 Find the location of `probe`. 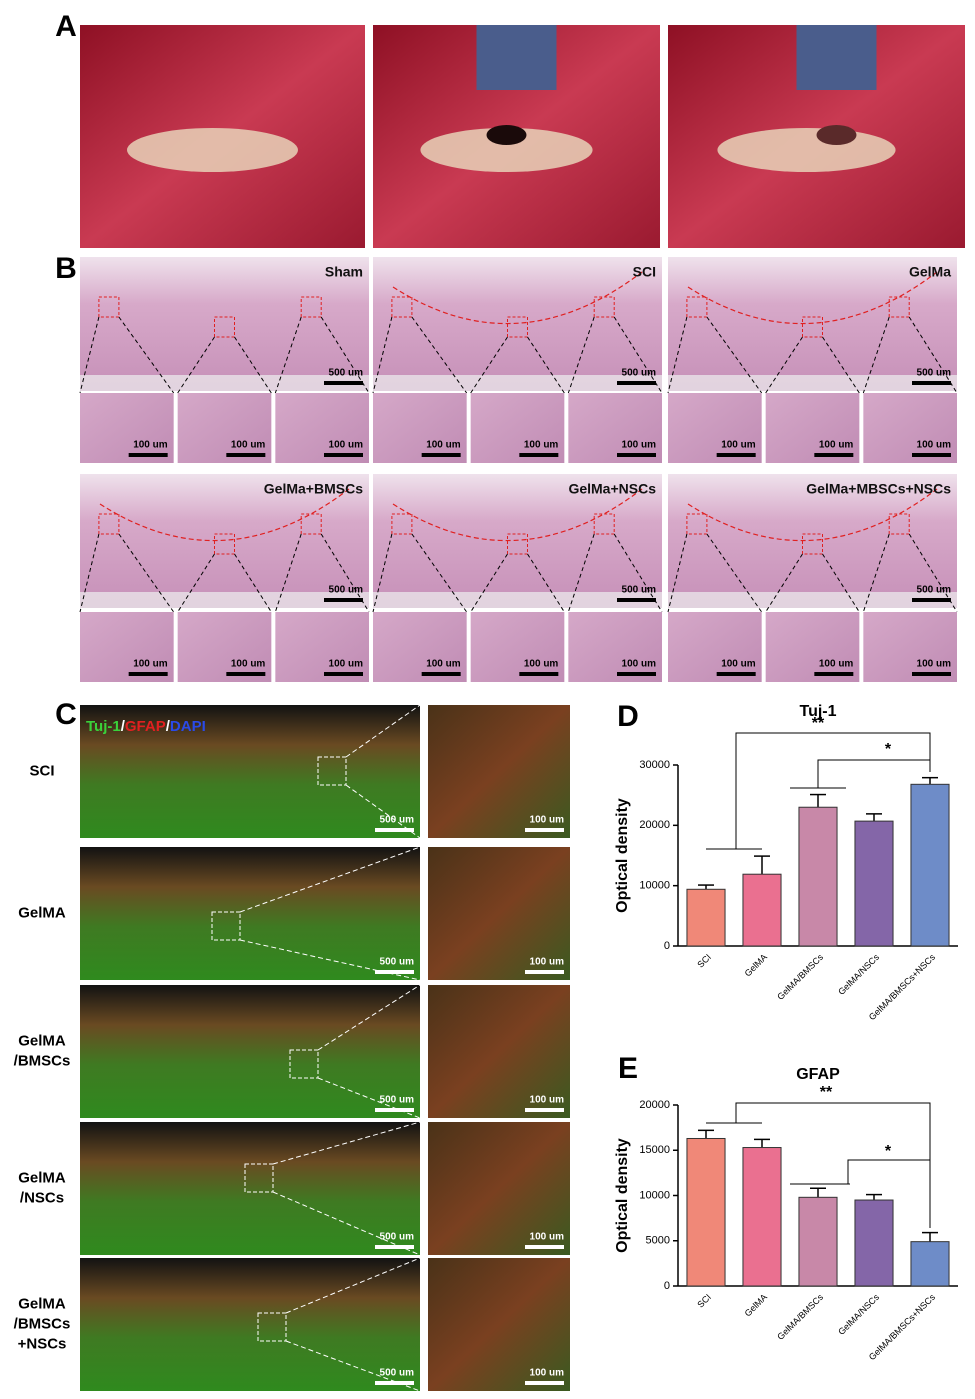

probe is located at coordinates (836, 57).